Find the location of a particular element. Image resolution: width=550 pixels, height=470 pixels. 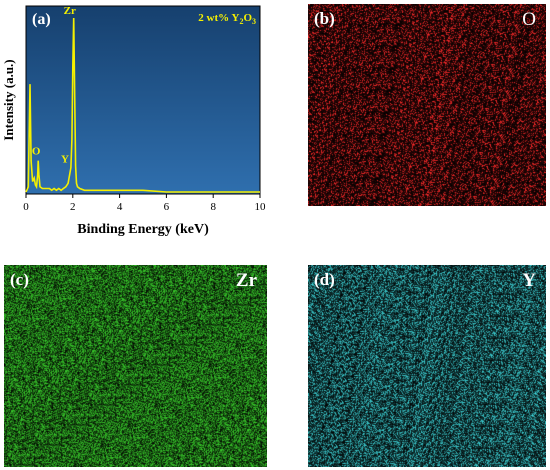

x-tick-labels: 0 2 4 6 8 10 is located at coordinates (144, 203).